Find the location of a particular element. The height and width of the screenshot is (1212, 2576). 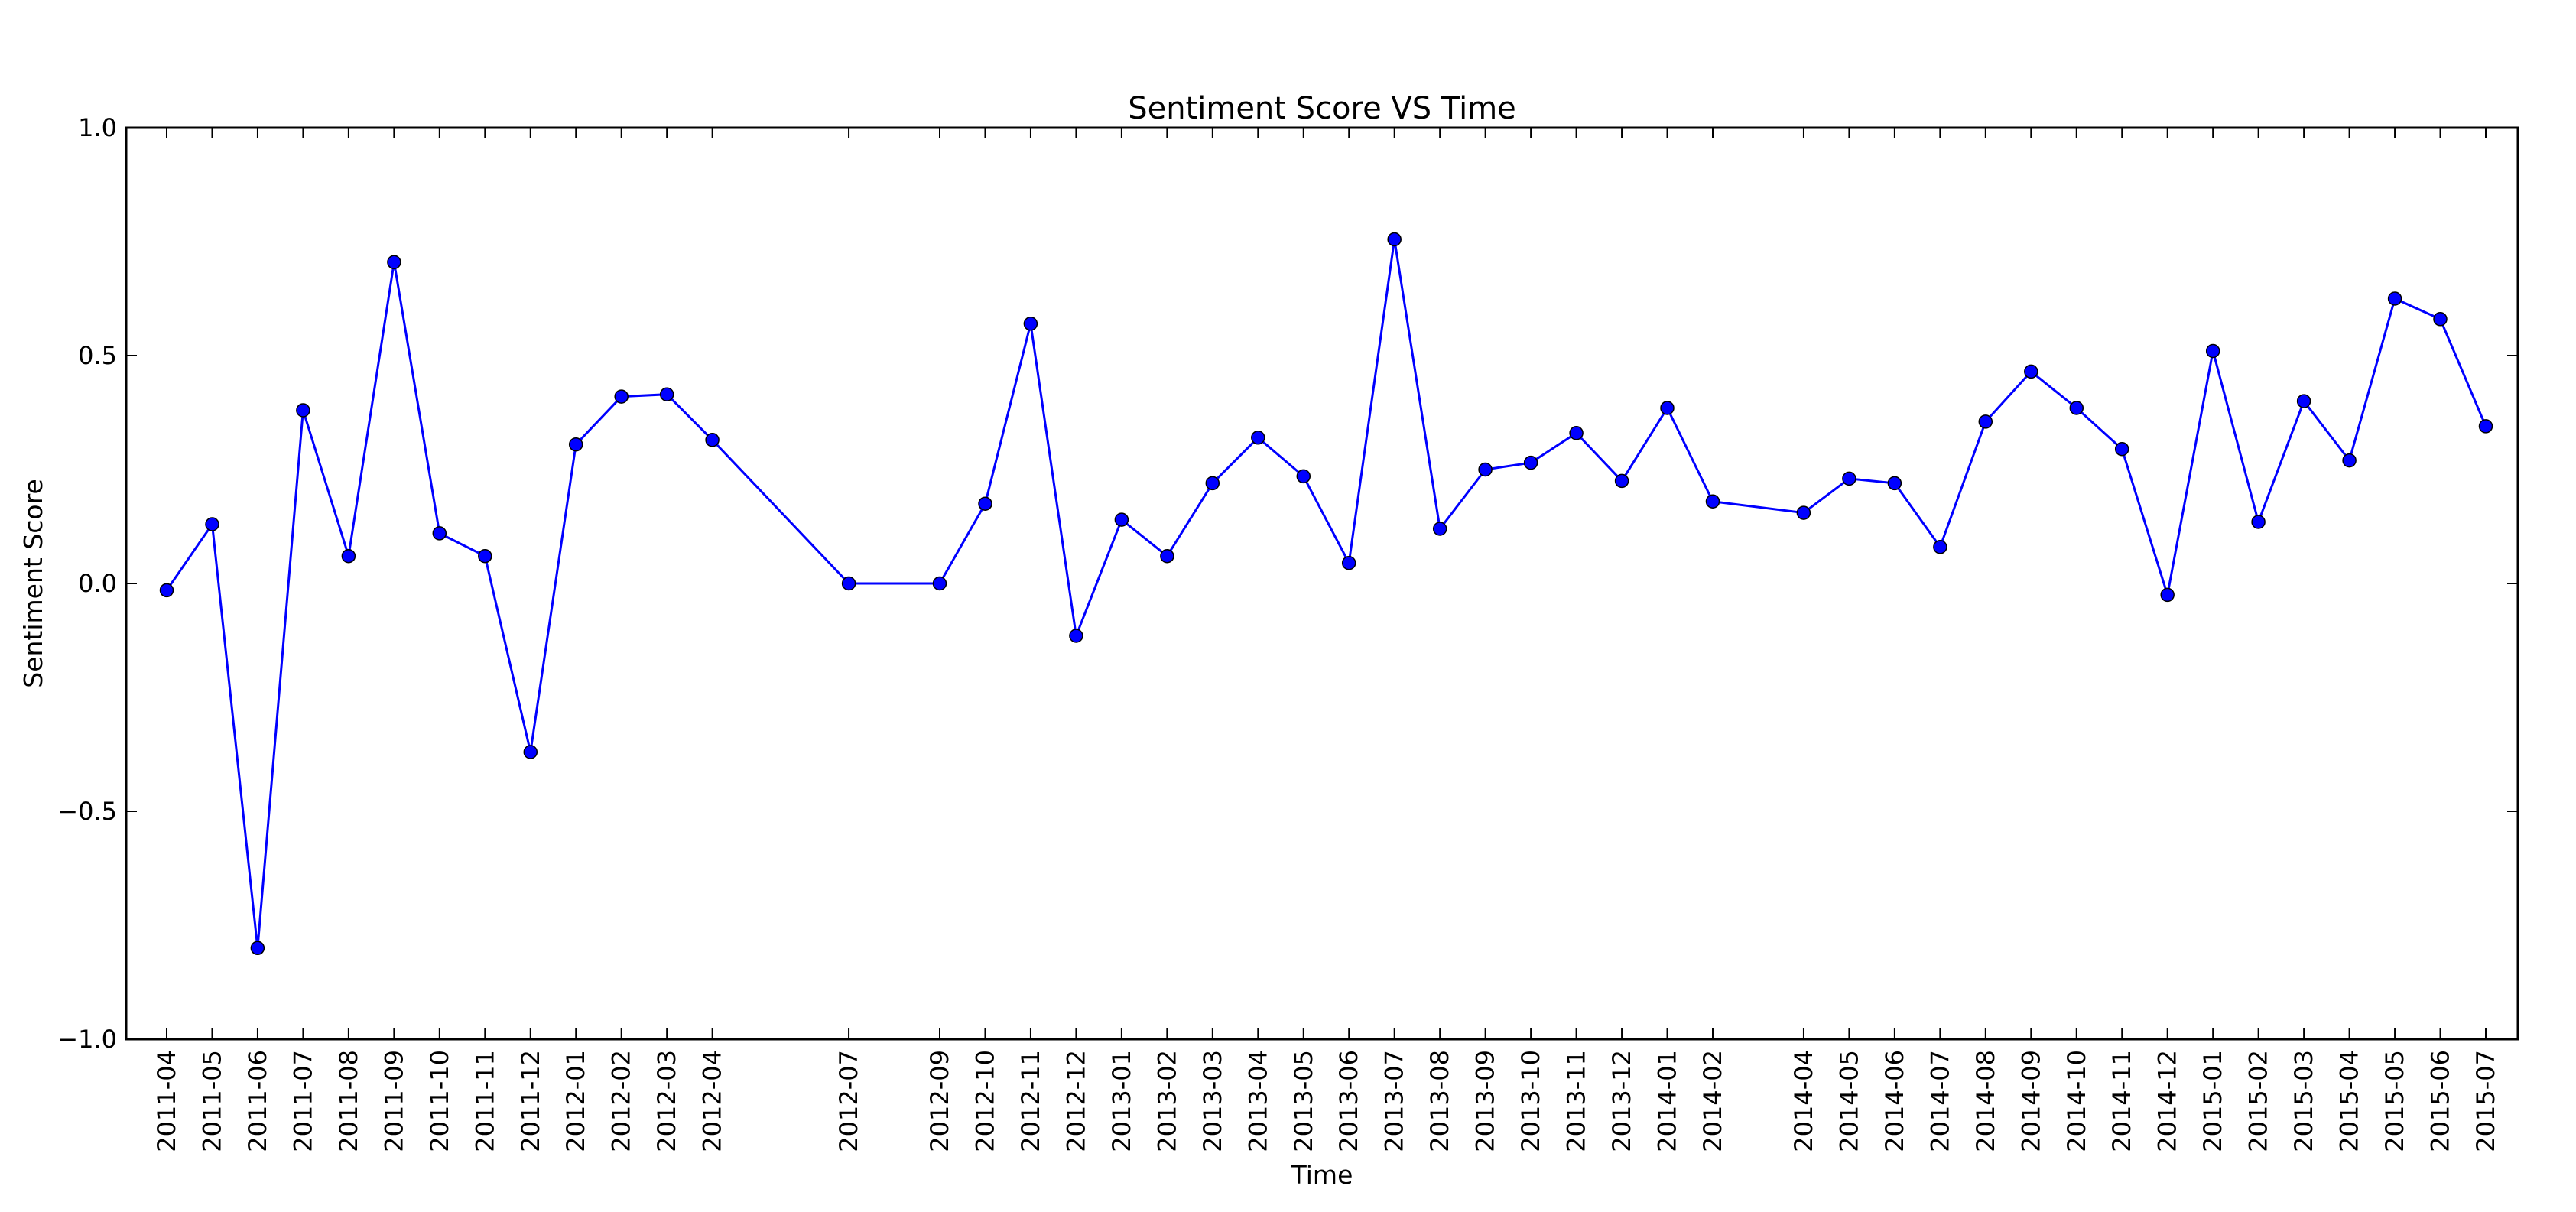

x-tick-label: 2015-06 is located at coordinates (2441, 1101).